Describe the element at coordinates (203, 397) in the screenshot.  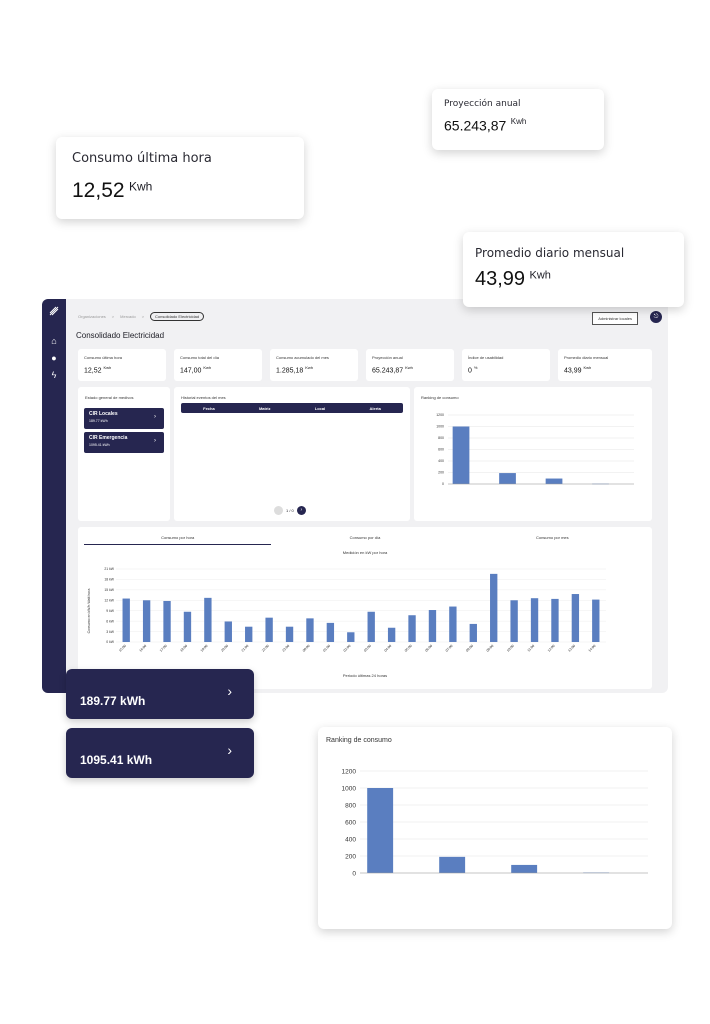
I see `panel-title: Historial eventos del mes` at that location.